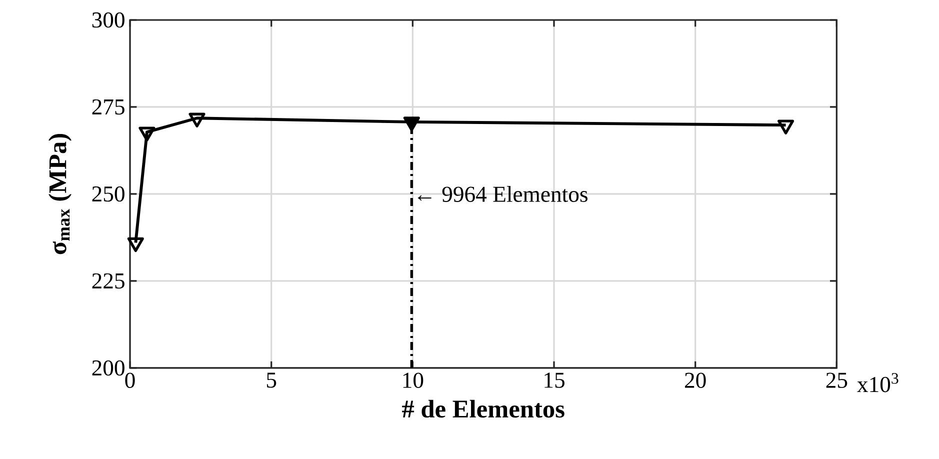 Image resolution: width=939 pixels, height=459 pixels. I want to click on y-tick-label: 275, so click(108, 107).